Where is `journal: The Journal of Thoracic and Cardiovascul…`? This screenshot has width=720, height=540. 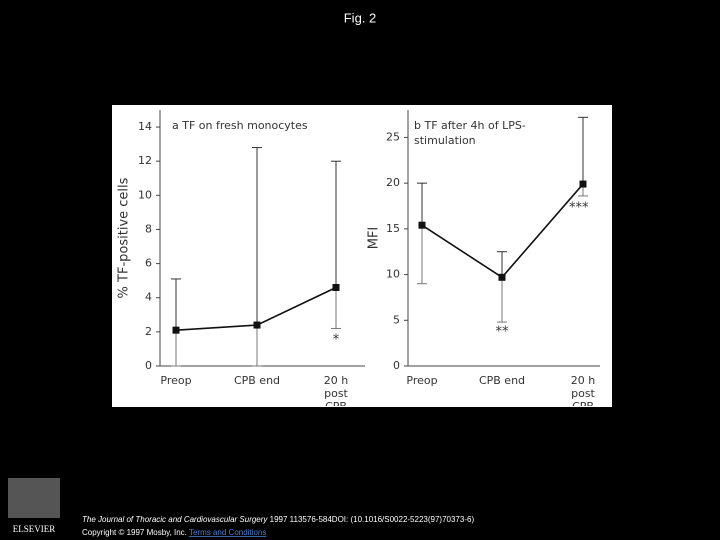 journal: The Journal of Thoracic and Cardiovascul… is located at coordinates (175, 519).